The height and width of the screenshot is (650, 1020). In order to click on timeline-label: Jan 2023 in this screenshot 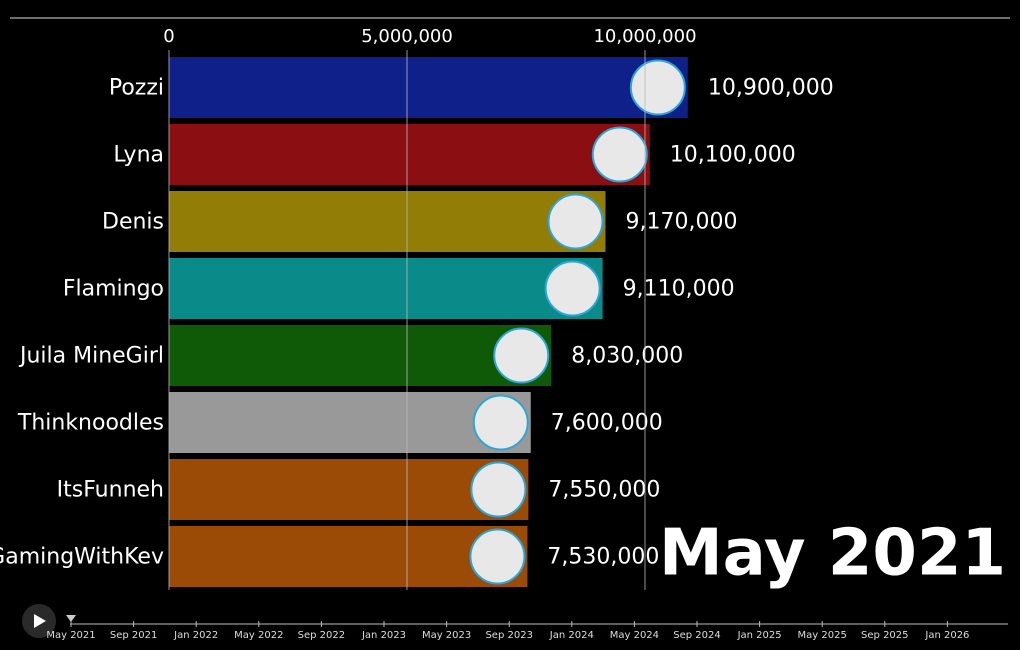, I will do `click(383, 635)`.